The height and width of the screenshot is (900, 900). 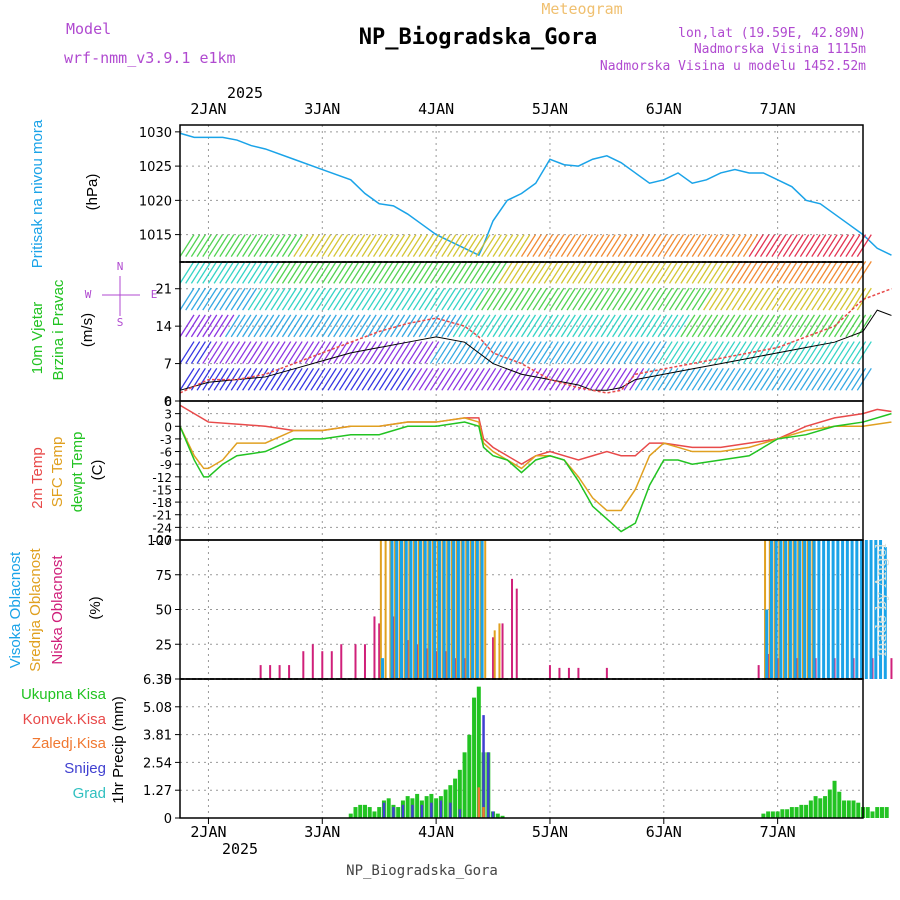 I want to click on temperature-ylabel: 2m Temp SFC Temp dewpt Temp (C), so click(x=67, y=472).